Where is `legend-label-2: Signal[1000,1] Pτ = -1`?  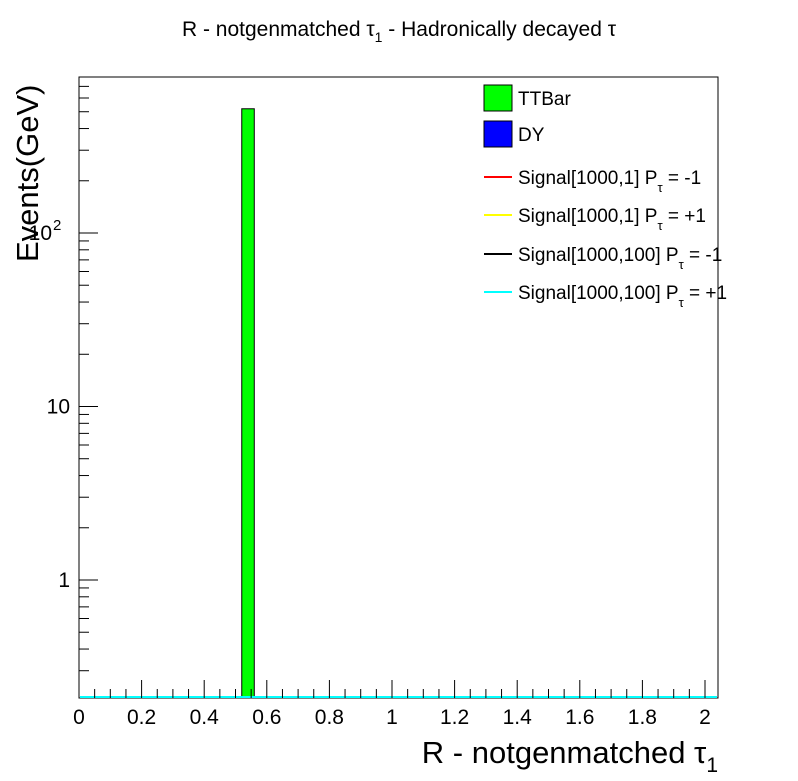
legend-label-2: Signal[1000,1] Pτ = -1 is located at coordinates (609, 181).